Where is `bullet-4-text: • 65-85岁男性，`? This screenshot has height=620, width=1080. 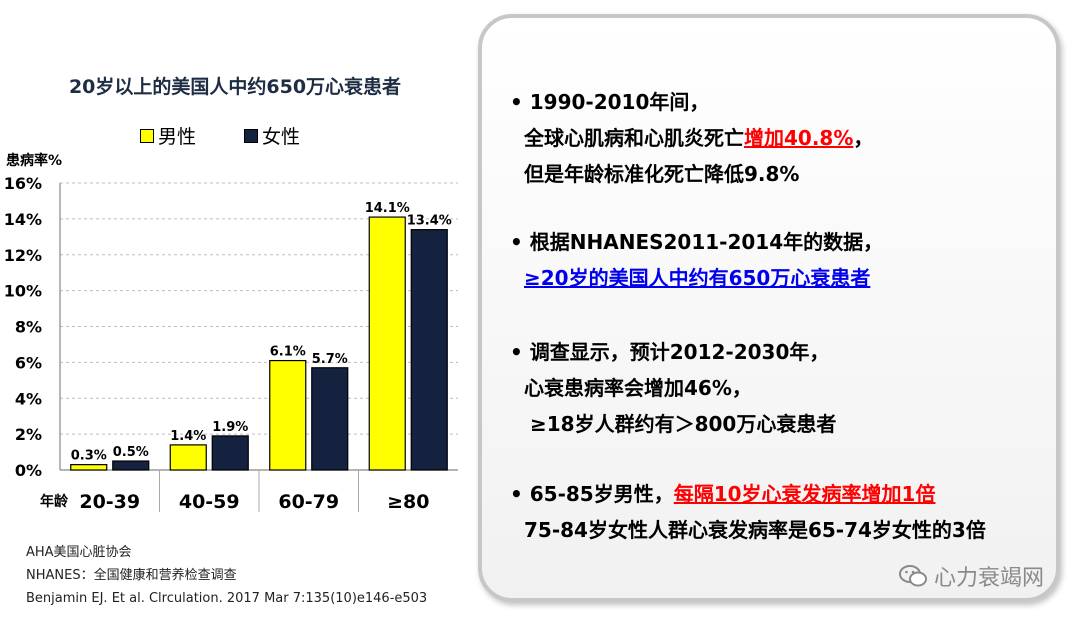 bullet-4-text: • 65-85岁男性， is located at coordinates (592, 494).